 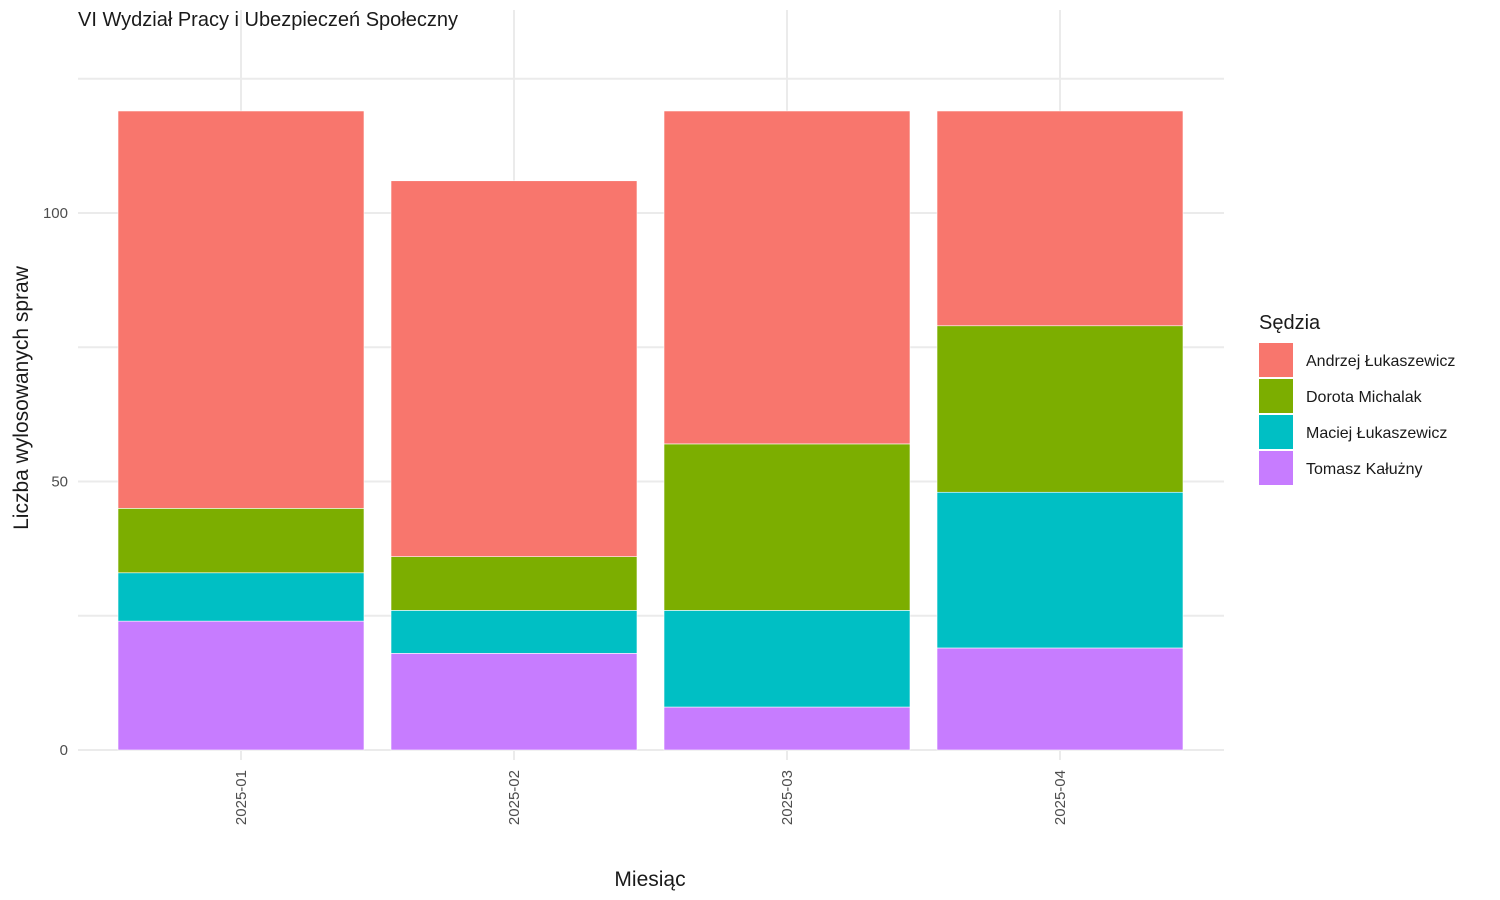 I want to click on bar-segment-2025-04-dorota-michalak, so click(x=1060, y=409).